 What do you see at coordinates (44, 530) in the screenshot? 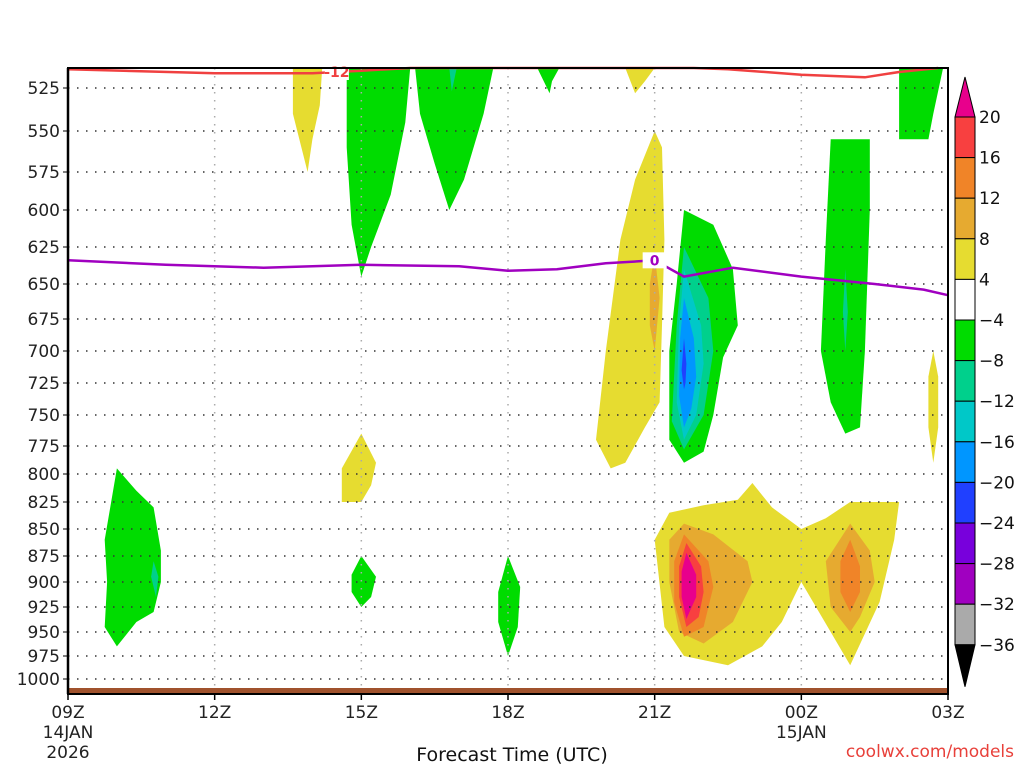
I see `y-tick-label-850: 850` at bounding box center [44, 530].